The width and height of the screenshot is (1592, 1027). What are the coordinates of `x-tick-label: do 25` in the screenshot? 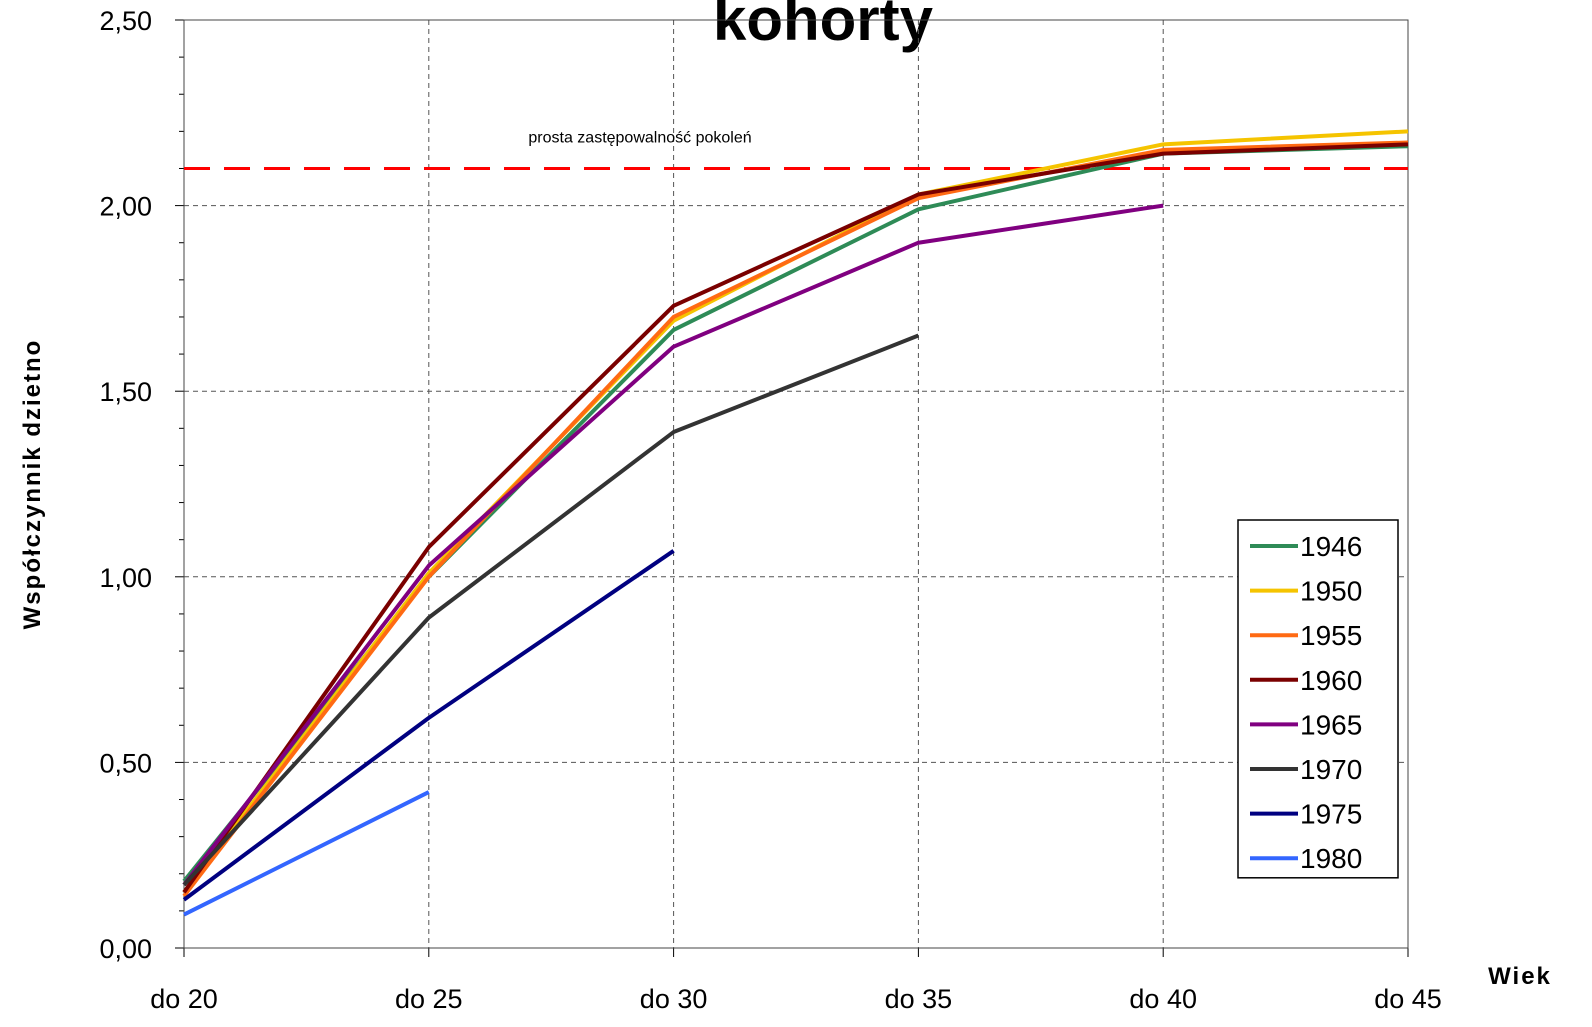 It's located at (429, 999).